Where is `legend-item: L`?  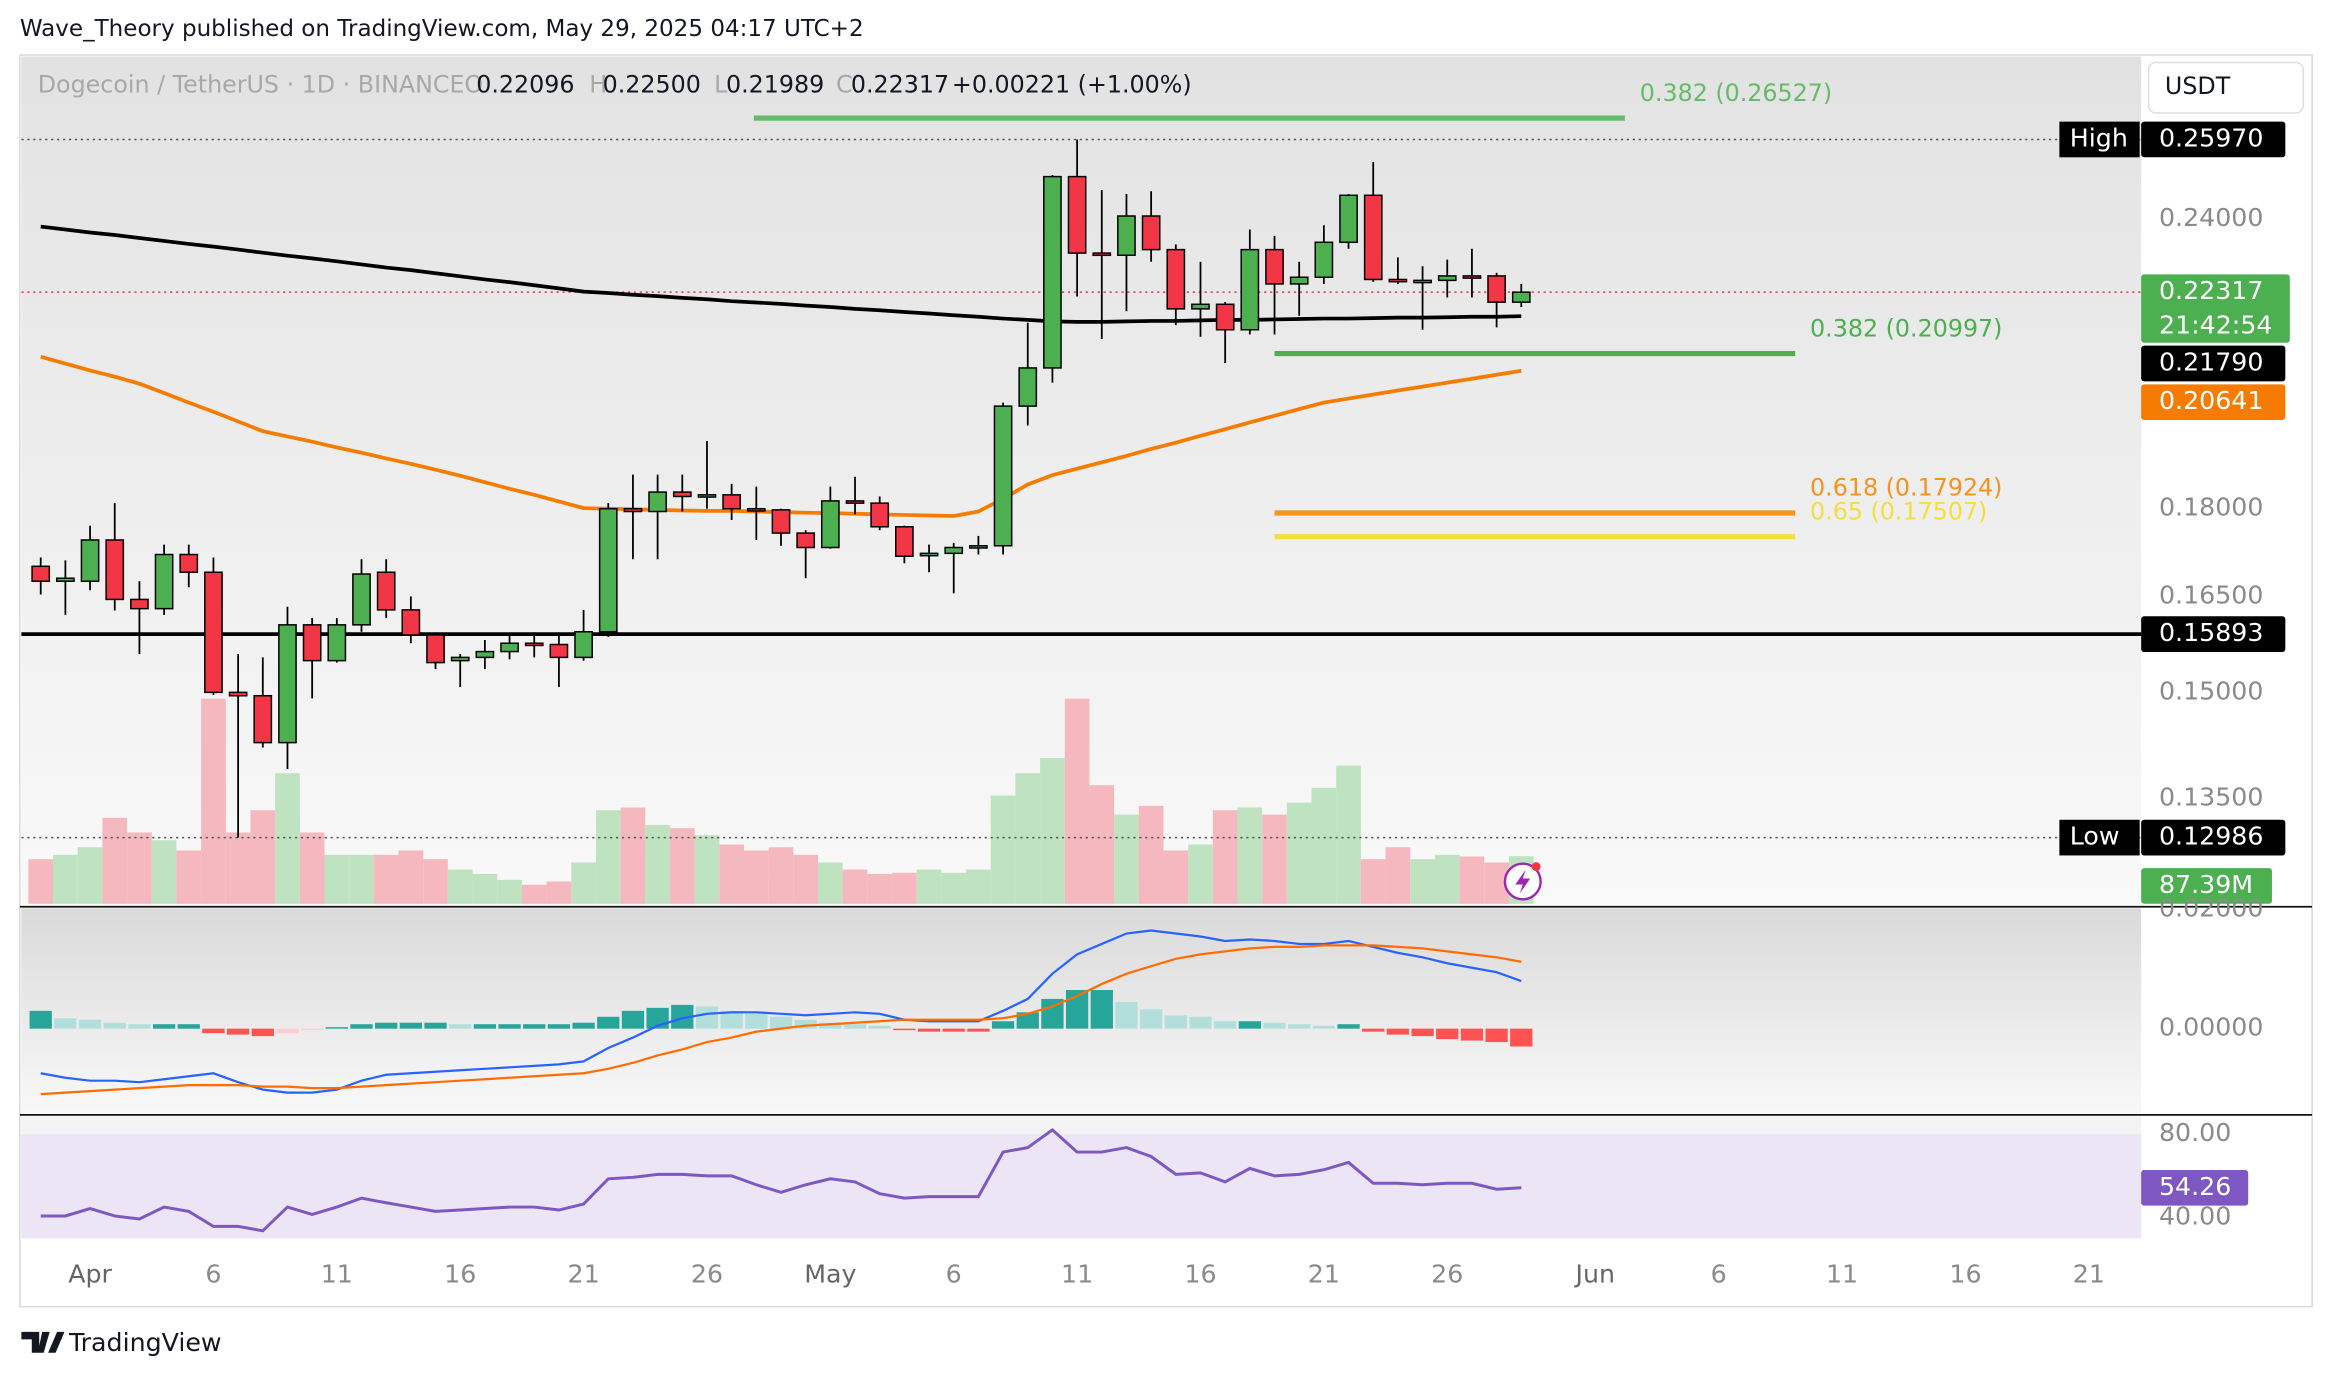 legend-item: L is located at coordinates (721, 85).